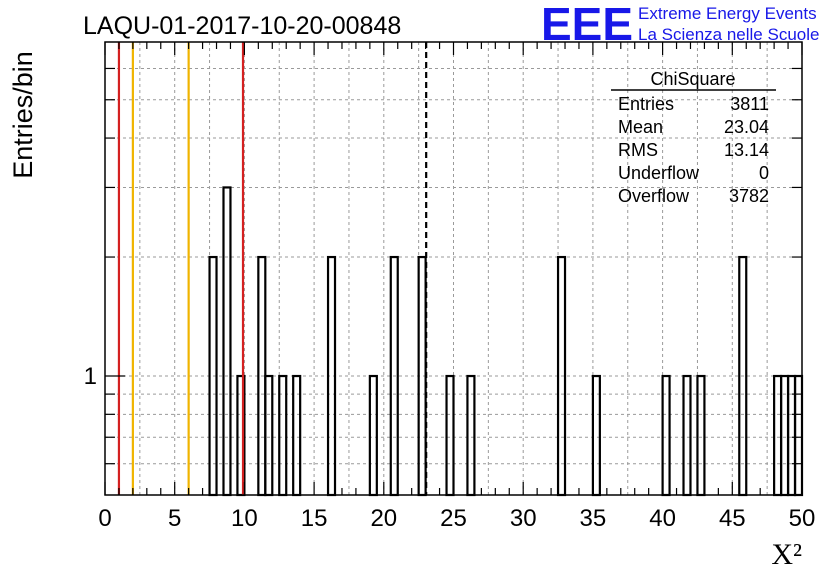  What do you see at coordinates (746, 127) in the screenshot?
I see `stats-value-mean: 23.04` at bounding box center [746, 127].